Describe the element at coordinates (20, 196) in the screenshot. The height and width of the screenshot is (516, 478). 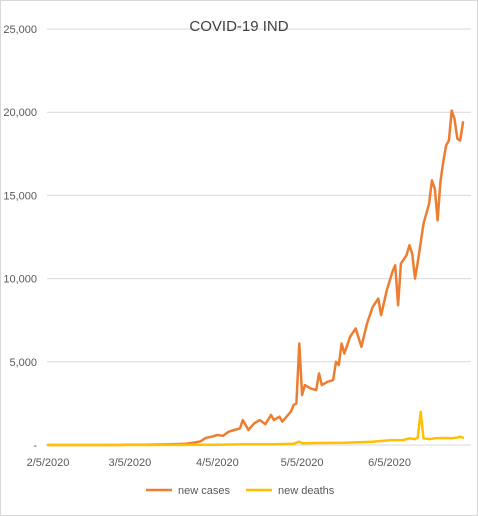
I see `y-tick-label: 15,000` at that location.